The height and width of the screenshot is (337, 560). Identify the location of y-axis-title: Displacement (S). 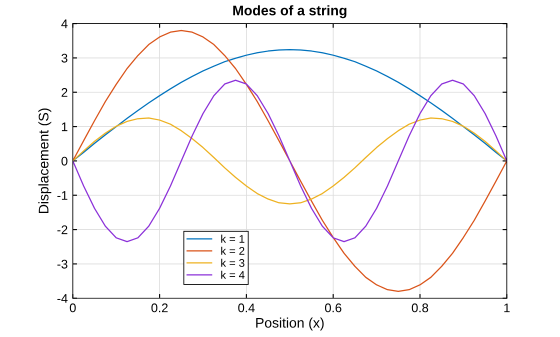
(45, 161).